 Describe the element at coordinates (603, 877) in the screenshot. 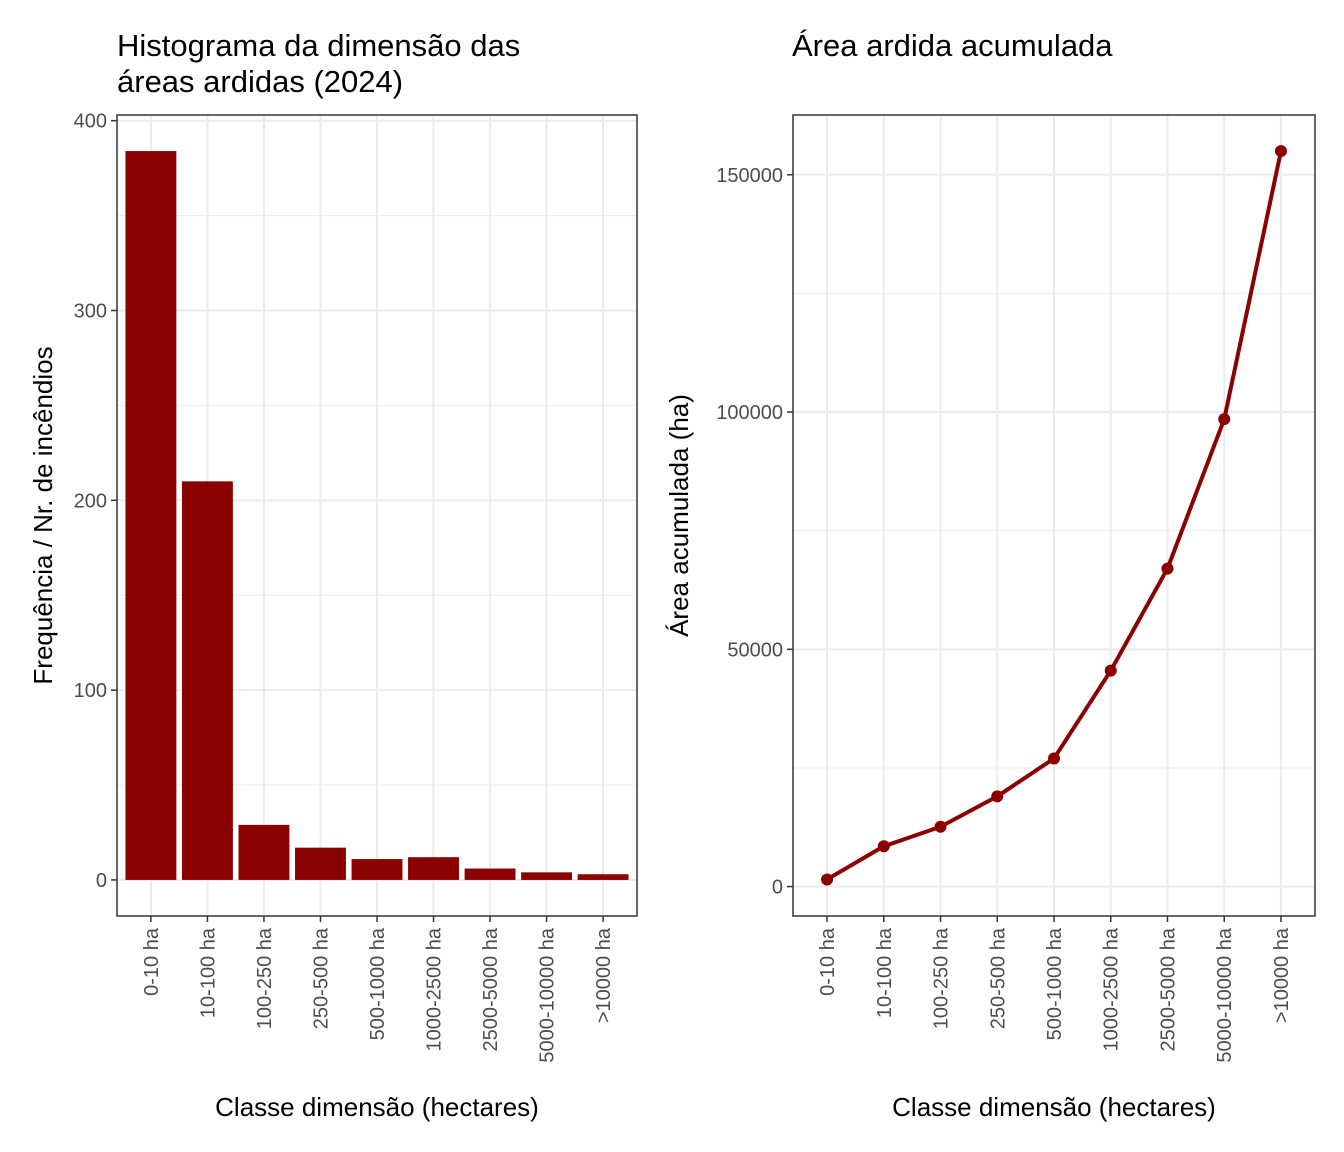

I see `bar->10000 ha` at that location.